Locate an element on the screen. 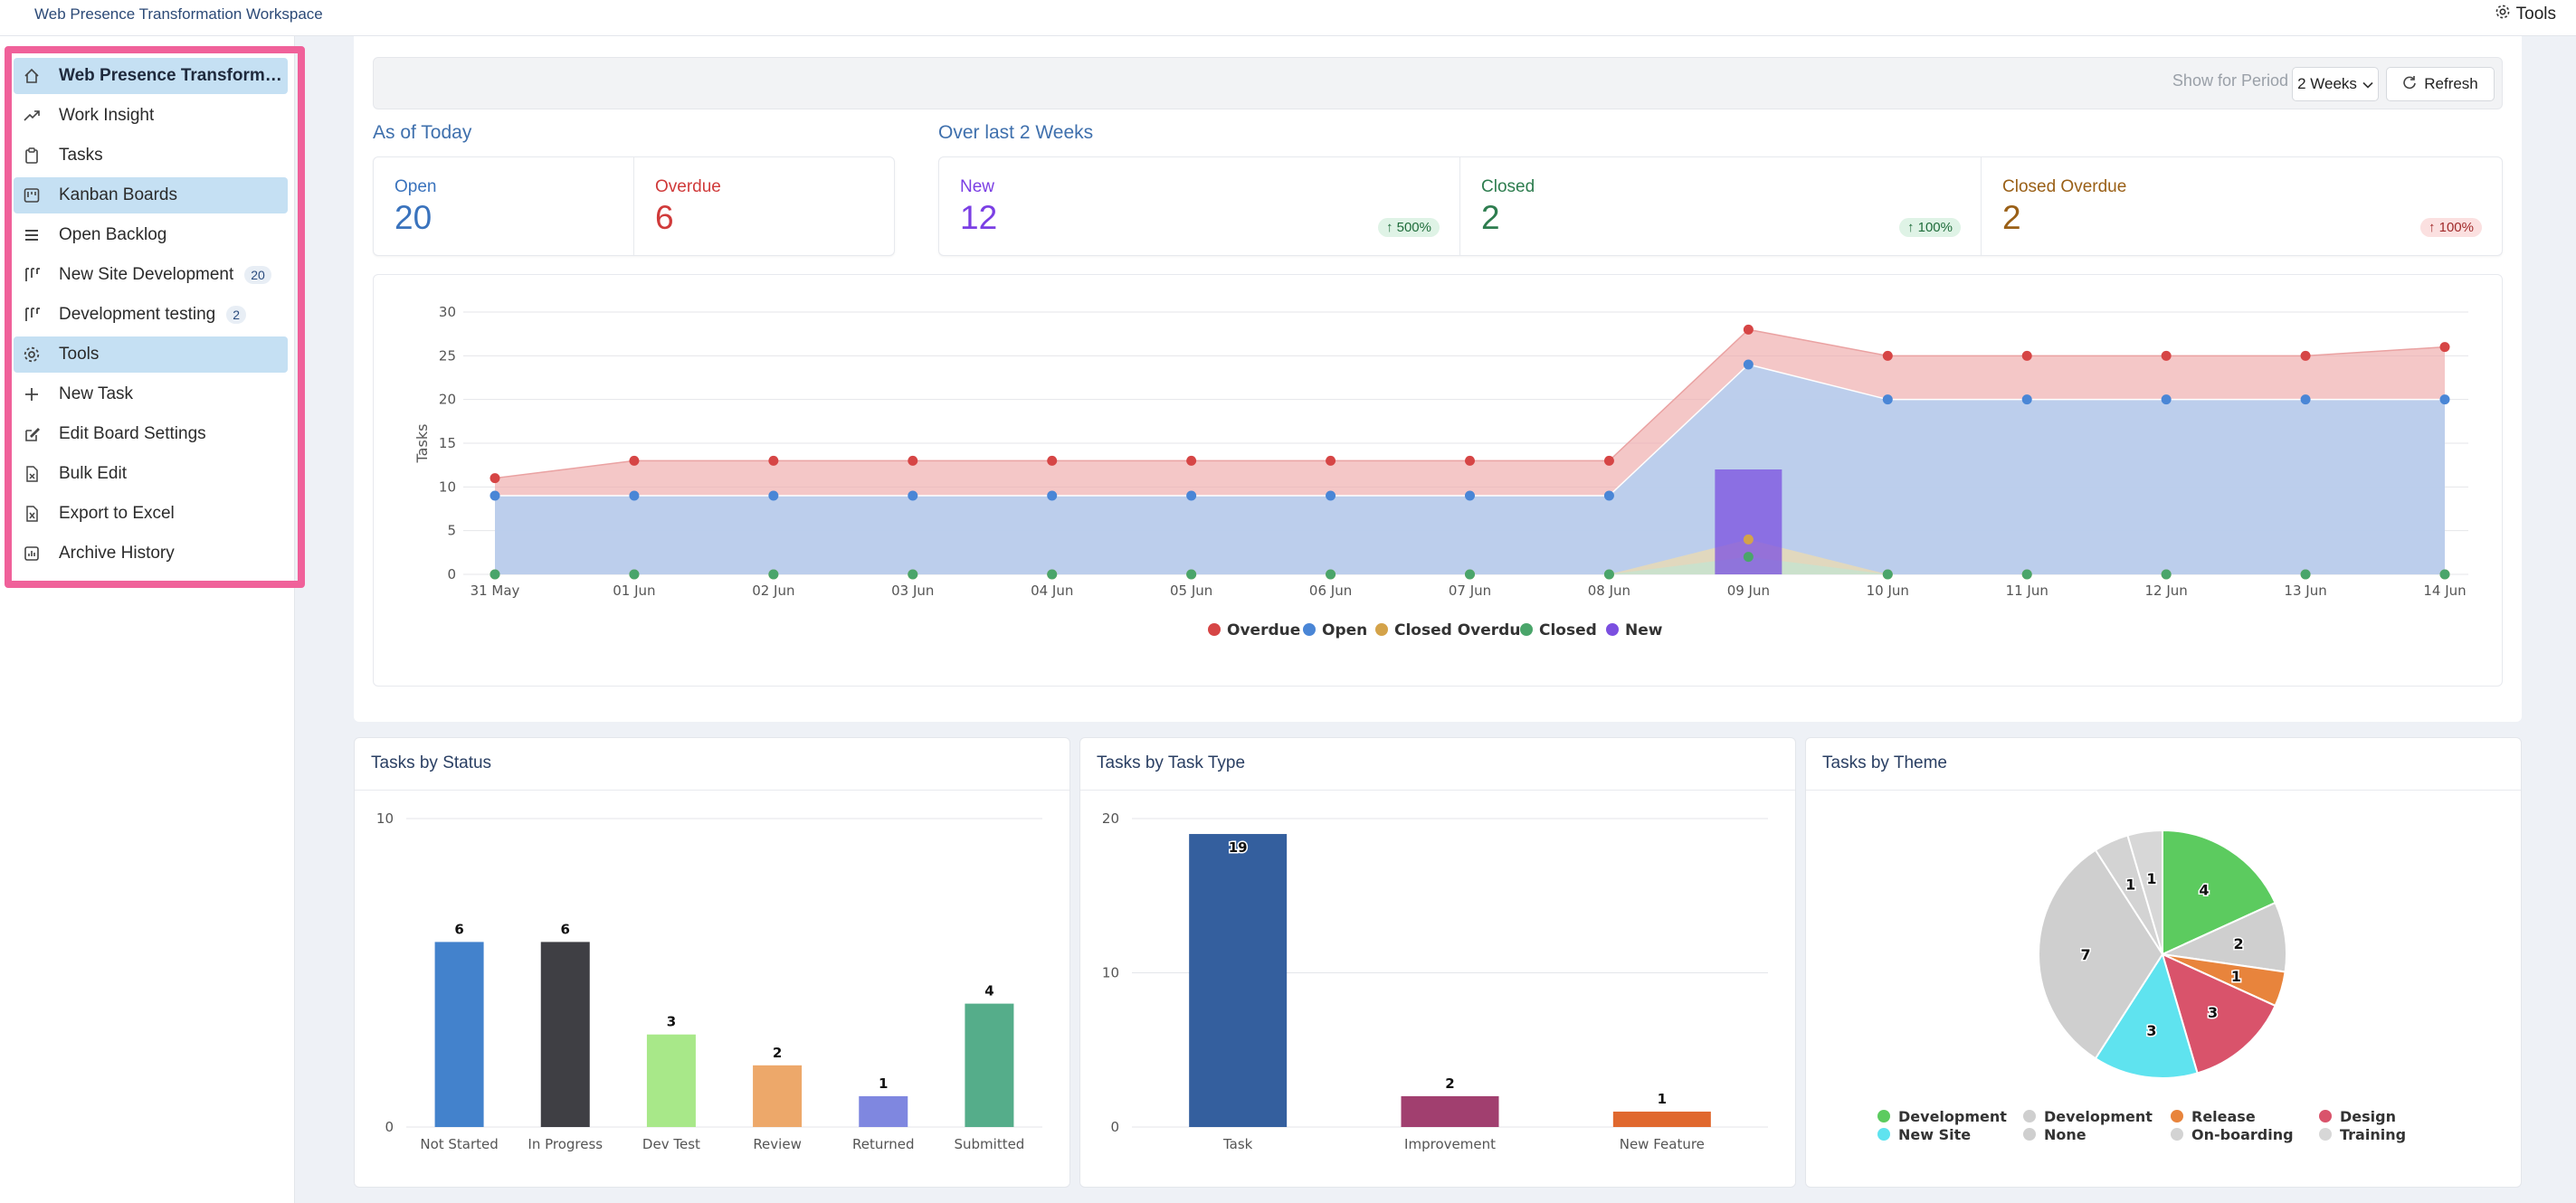 The width and height of the screenshot is (2576, 1203). open-area is located at coordinates (1470, 469).